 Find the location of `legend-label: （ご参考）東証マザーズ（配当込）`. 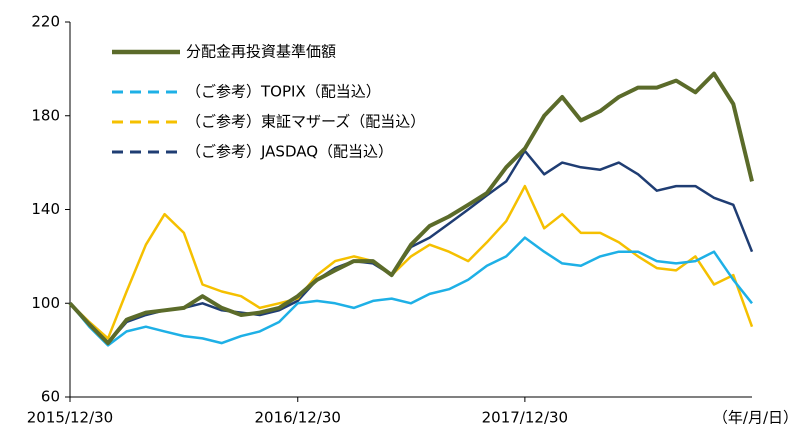

legend-label: （ご参考）東証マザーズ（配当込） is located at coordinates (305, 122).